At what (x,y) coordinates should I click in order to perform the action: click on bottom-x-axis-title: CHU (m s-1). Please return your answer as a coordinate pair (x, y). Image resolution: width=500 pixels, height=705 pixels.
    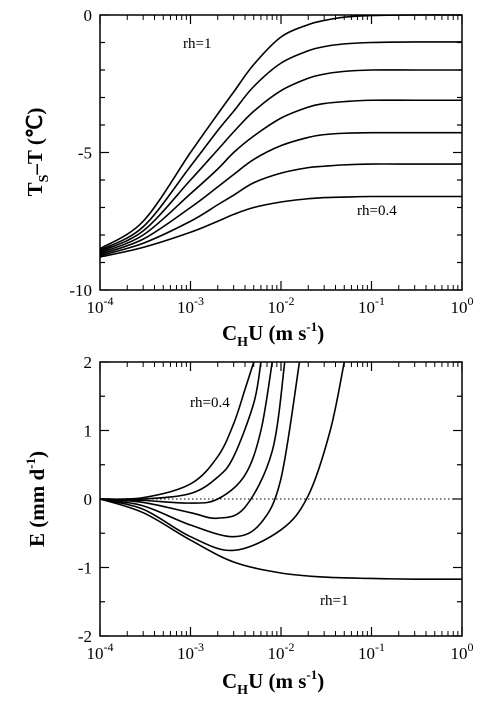
    Looking at the image, I should click on (273, 682).